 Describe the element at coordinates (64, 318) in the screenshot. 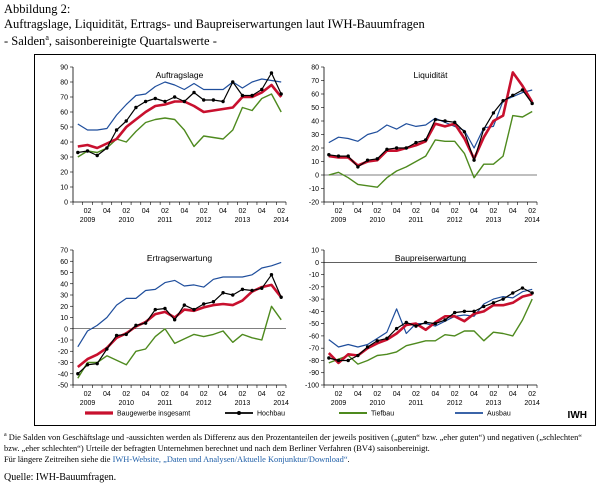

I see `y-tick-label: 10` at that location.